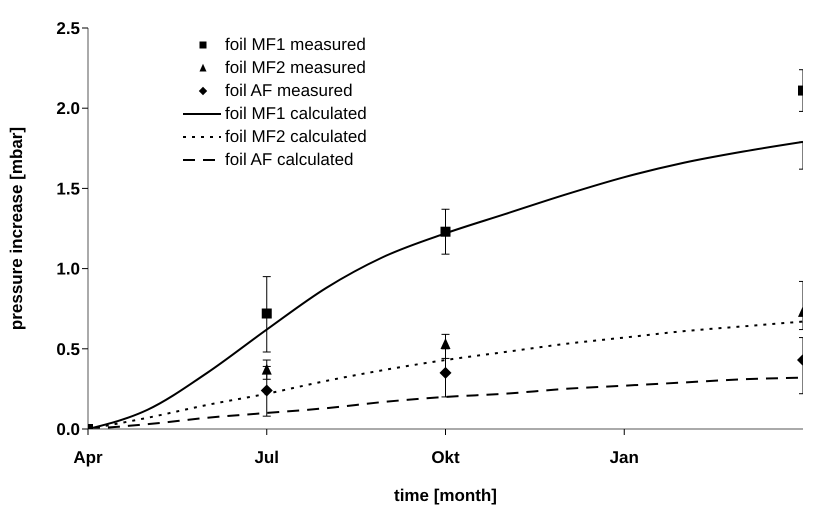 Image resolution: width=823 pixels, height=527 pixels. I want to click on y-tick-label: 0.0, so click(68, 430).